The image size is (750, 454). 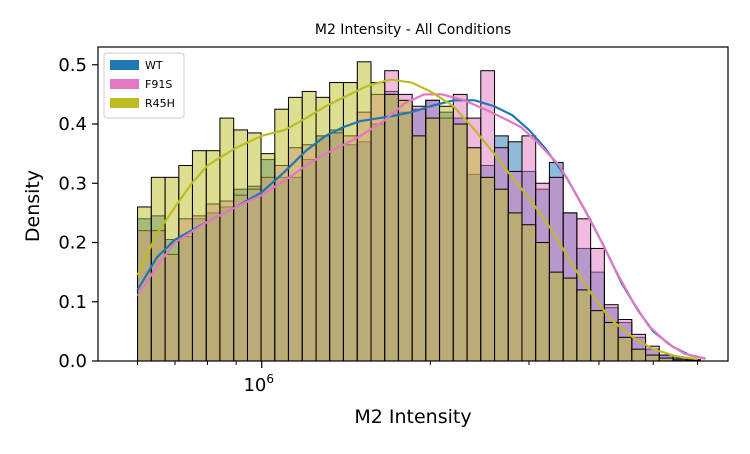 What do you see at coordinates (154, 65) in the screenshot?
I see `legend-label: WT` at bounding box center [154, 65].